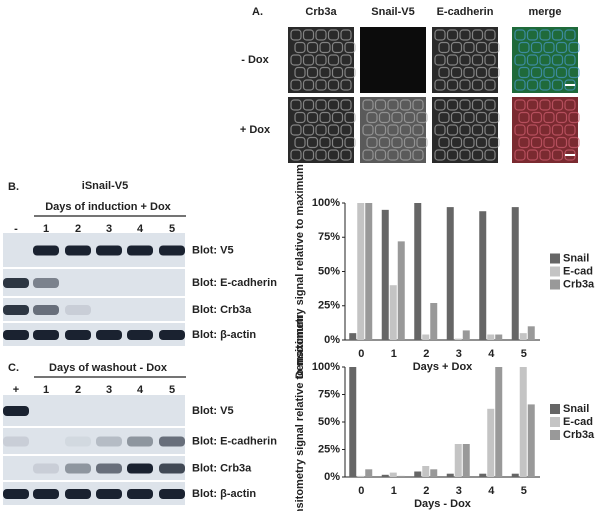 Image resolution: width=600 pixels, height=511 pixels. What do you see at coordinates (329, 422) in the screenshot?
I see `y-tick-label: 50%` at bounding box center [329, 422].